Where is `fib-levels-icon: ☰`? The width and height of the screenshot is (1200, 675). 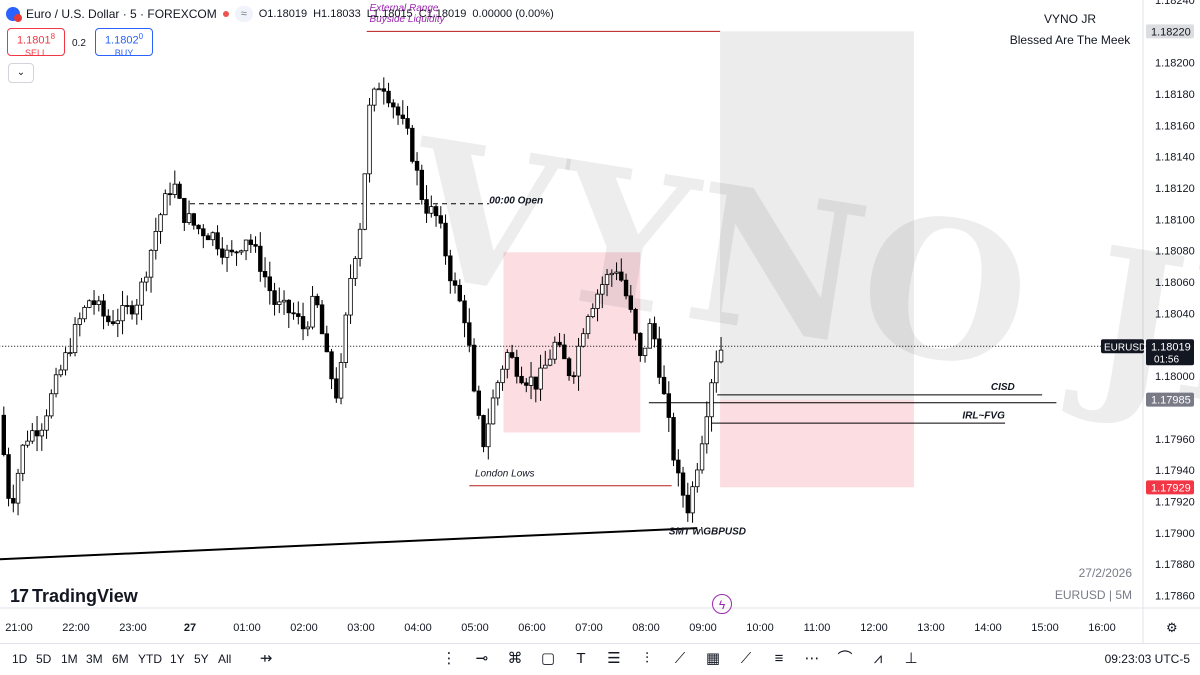
fib-levels-icon: ☰ is located at coordinates (614, 658).